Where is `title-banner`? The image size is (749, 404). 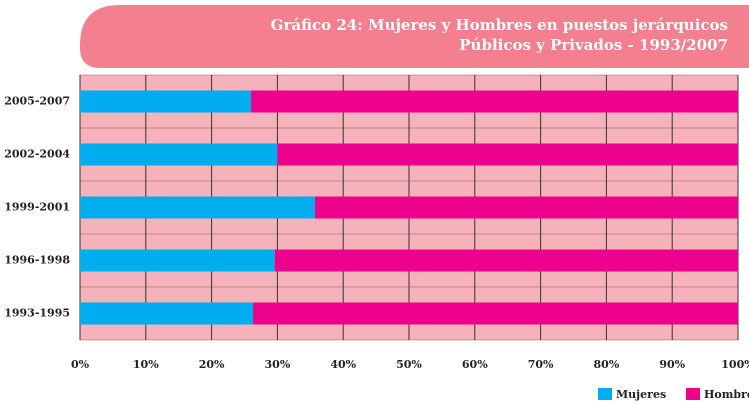 title-banner is located at coordinates (414, 36).